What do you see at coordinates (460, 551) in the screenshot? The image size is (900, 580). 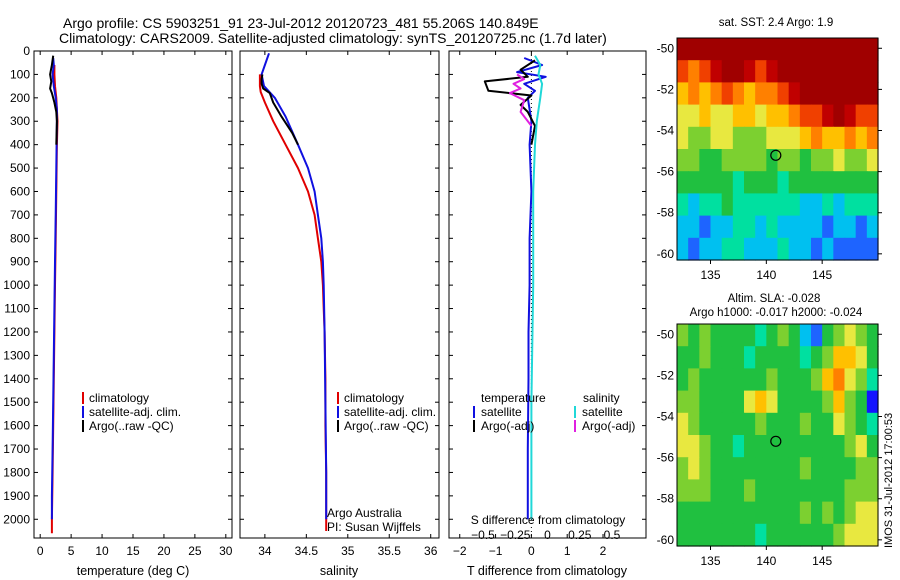 I see `xtick-label: −2` at bounding box center [460, 551].